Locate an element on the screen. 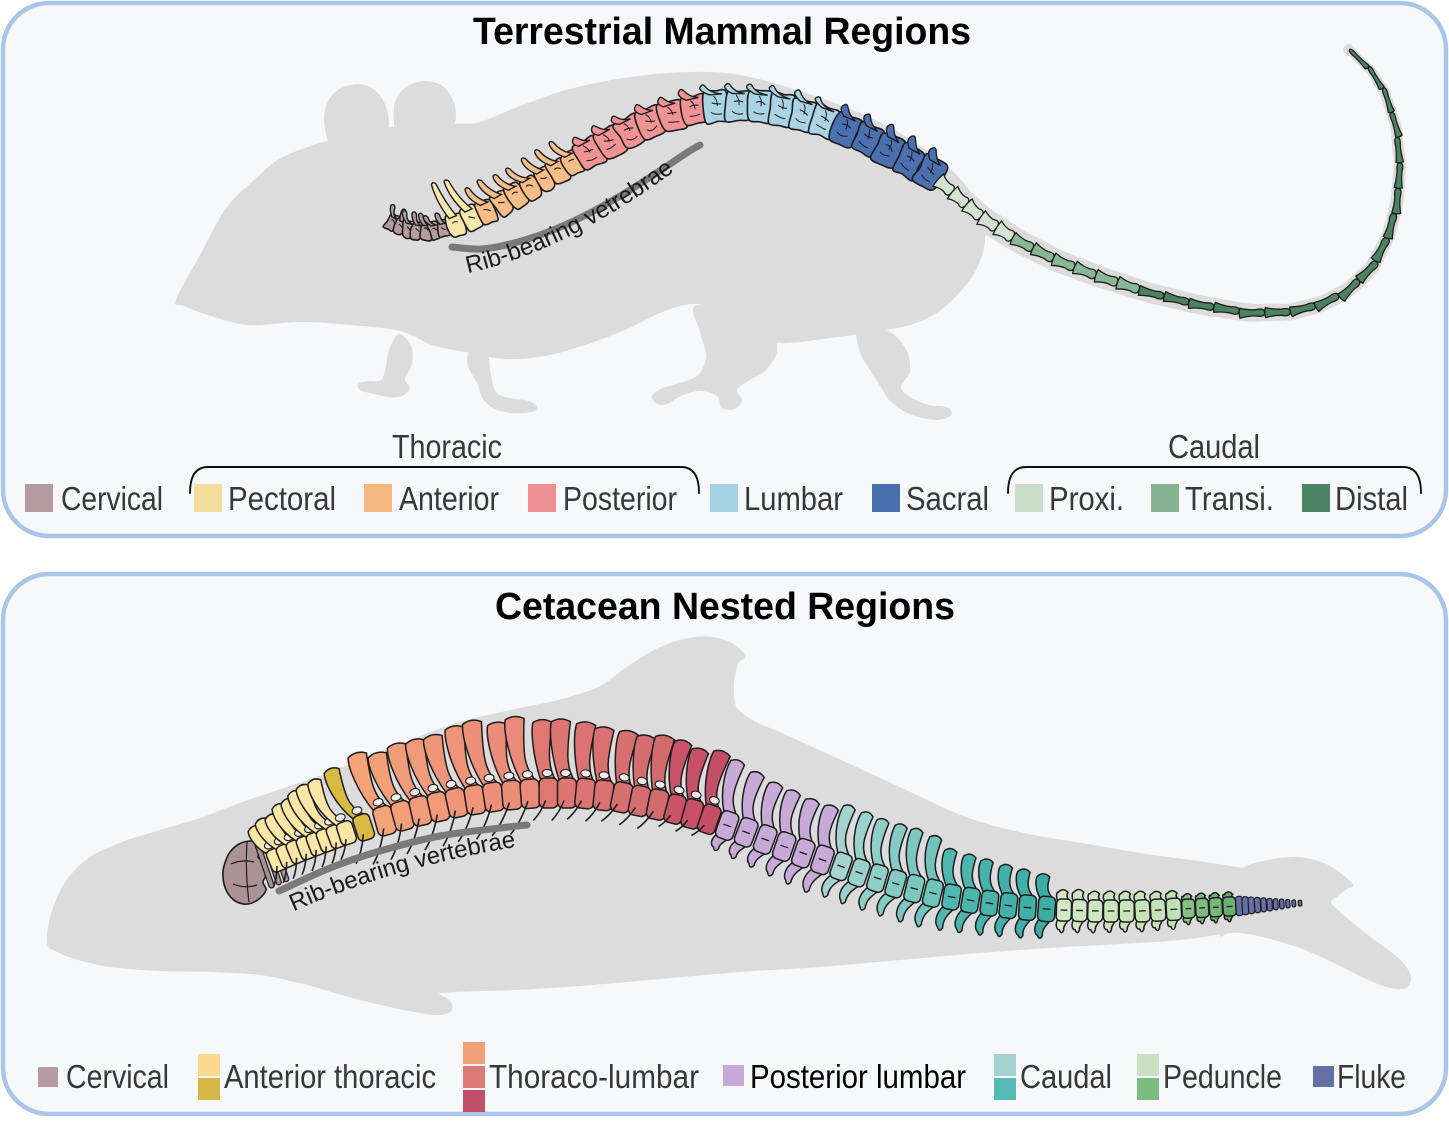 The image size is (1449, 1123). svg-text: Anterior is located at coordinates (449, 498).